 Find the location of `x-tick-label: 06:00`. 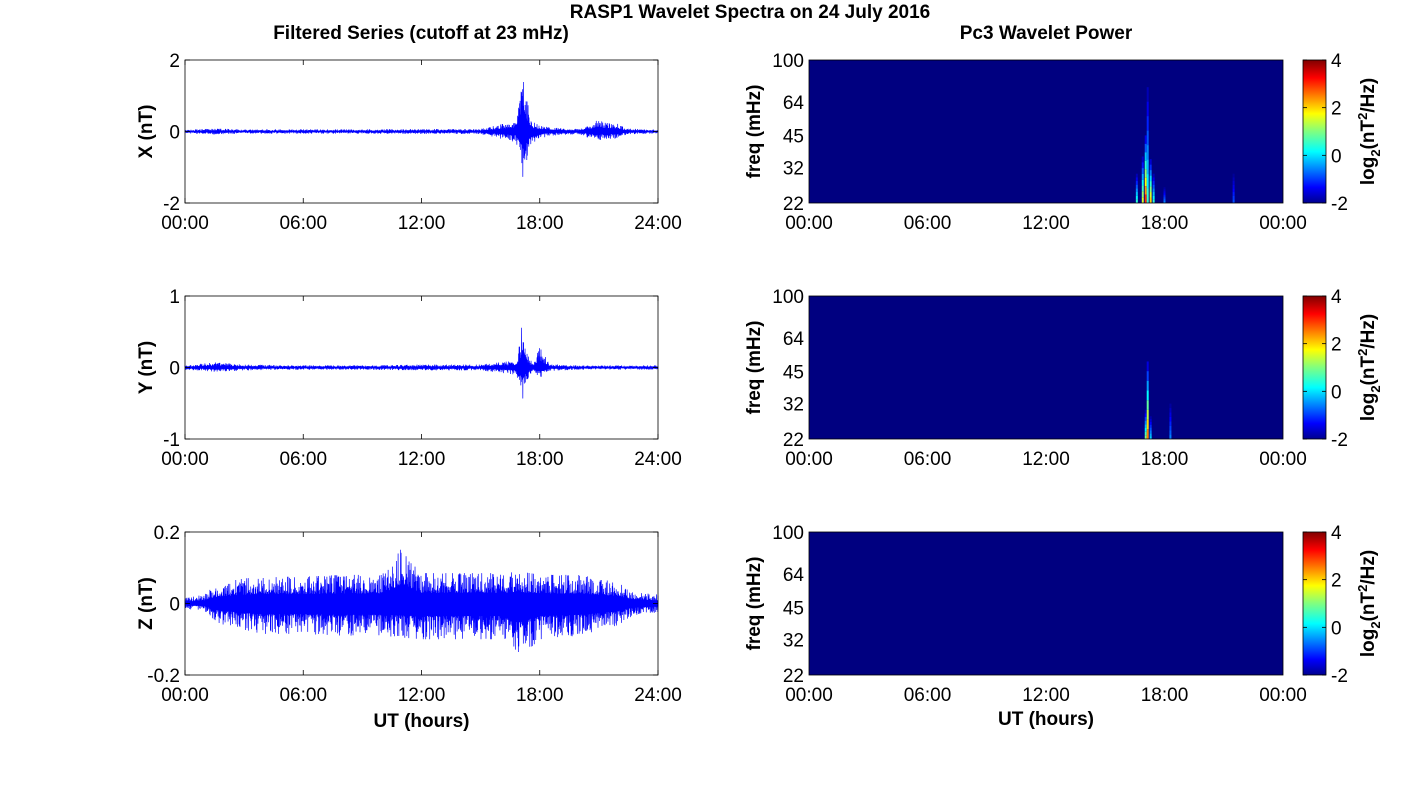

x-tick-label: 06:00 is located at coordinates (303, 459).